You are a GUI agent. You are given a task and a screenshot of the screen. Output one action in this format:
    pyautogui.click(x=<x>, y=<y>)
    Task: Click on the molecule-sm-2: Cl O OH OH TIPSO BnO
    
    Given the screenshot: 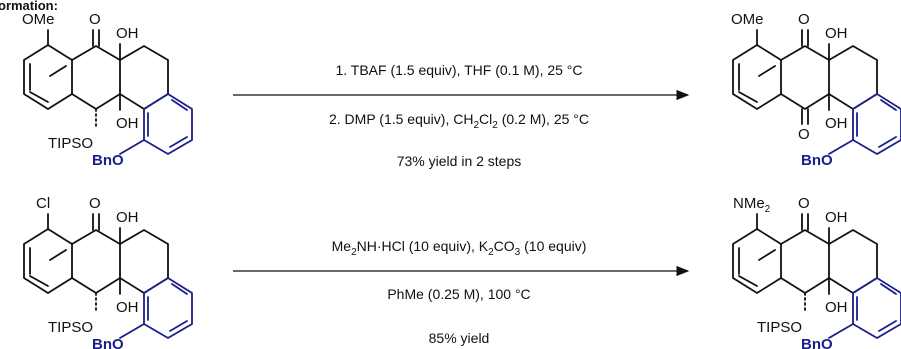 What is the action you would take?
    pyautogui.click(x=108, y=272)
    